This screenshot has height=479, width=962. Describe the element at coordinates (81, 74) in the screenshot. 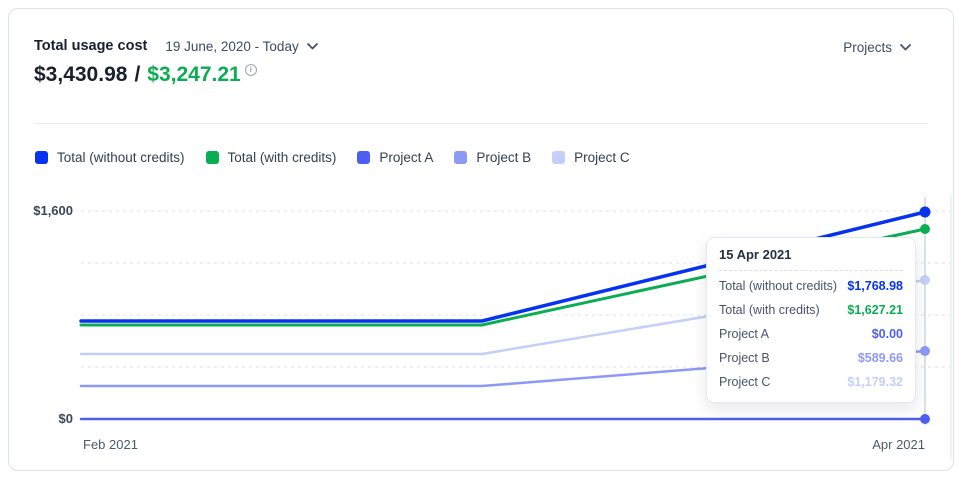

I see `amount-without-credits: $3,430.98` at that location.